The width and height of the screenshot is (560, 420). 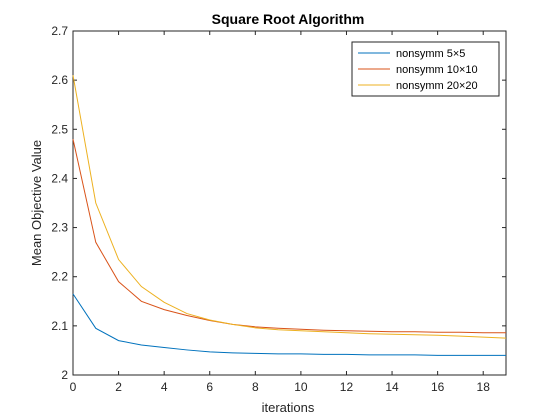 What do you see at coordinates (59, 277) in the screenshot?
I see `y-tick-label: 2.2` at bounding box center [59, 277].